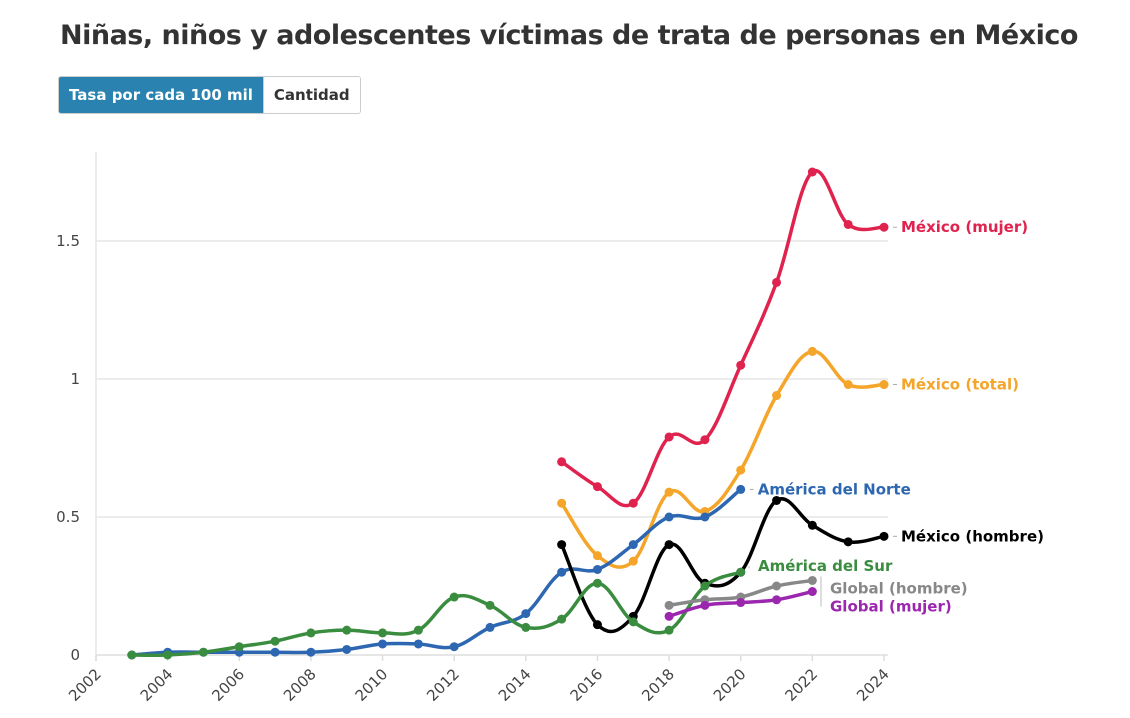  I want to click on quantity-button: Cantidad, so click(311, 95).